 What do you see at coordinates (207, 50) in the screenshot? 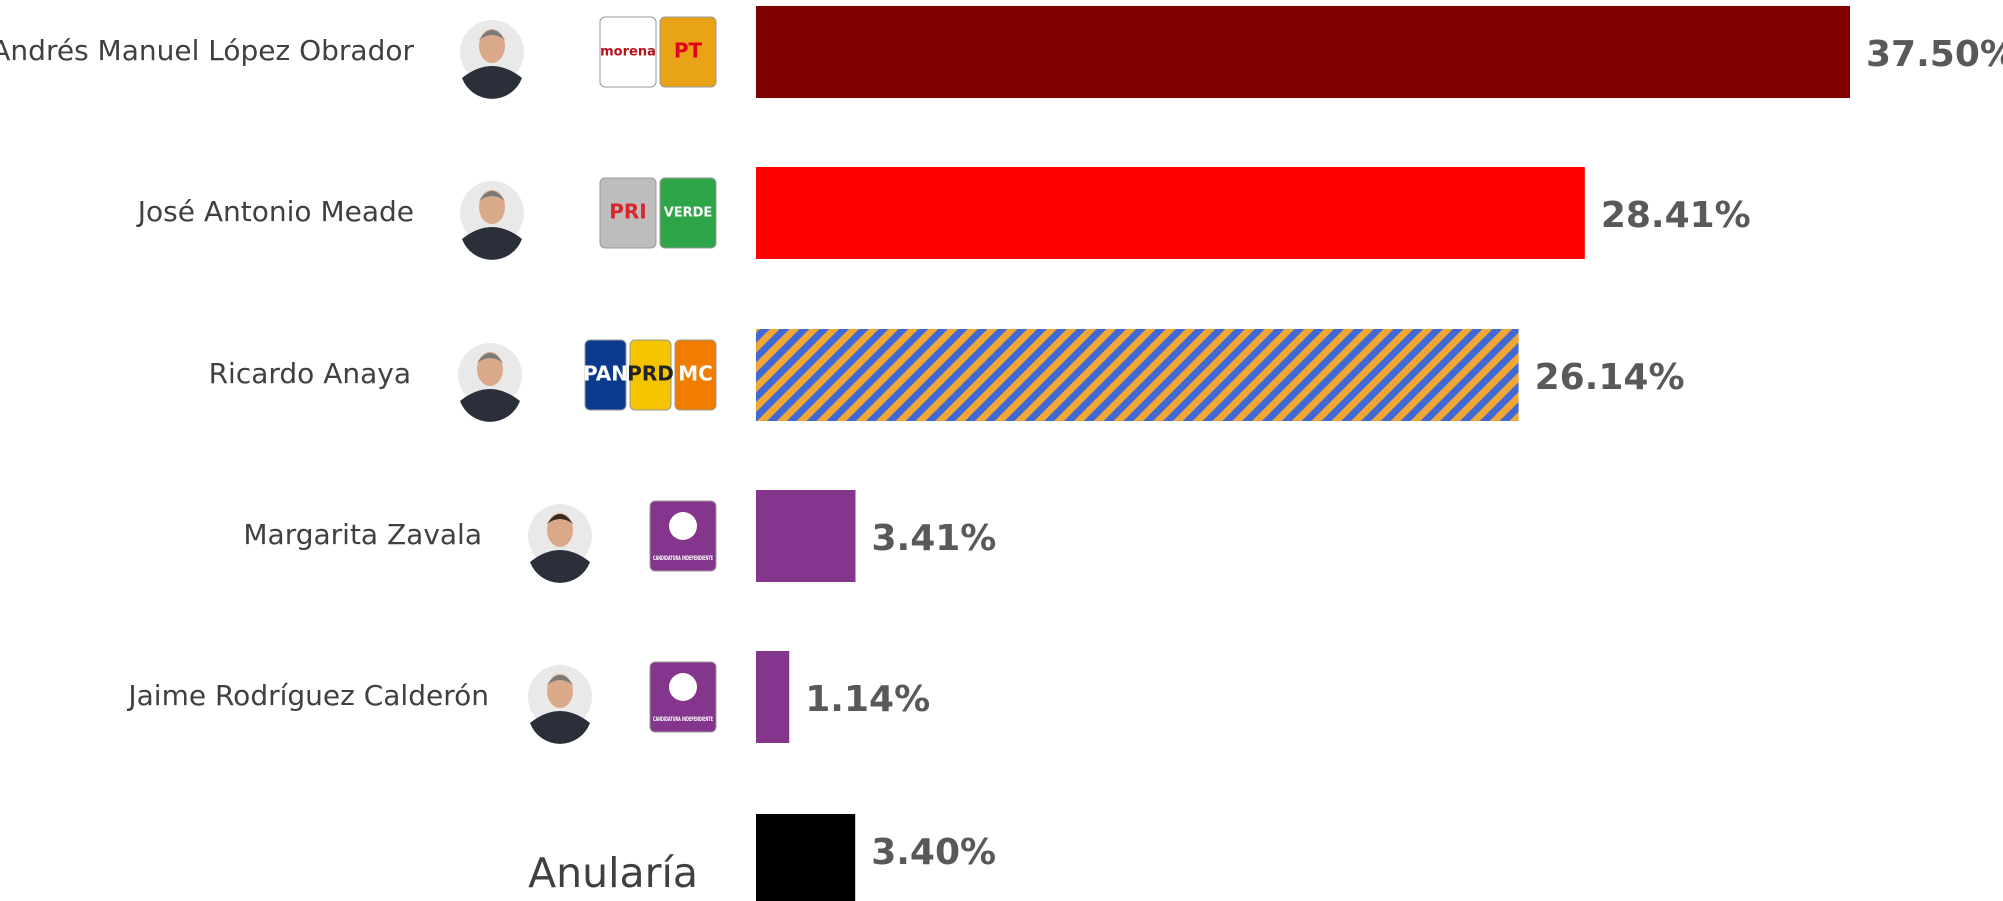
I see `category-label: Andrés Manuel López Obrador` at bounding box center [207, 50].